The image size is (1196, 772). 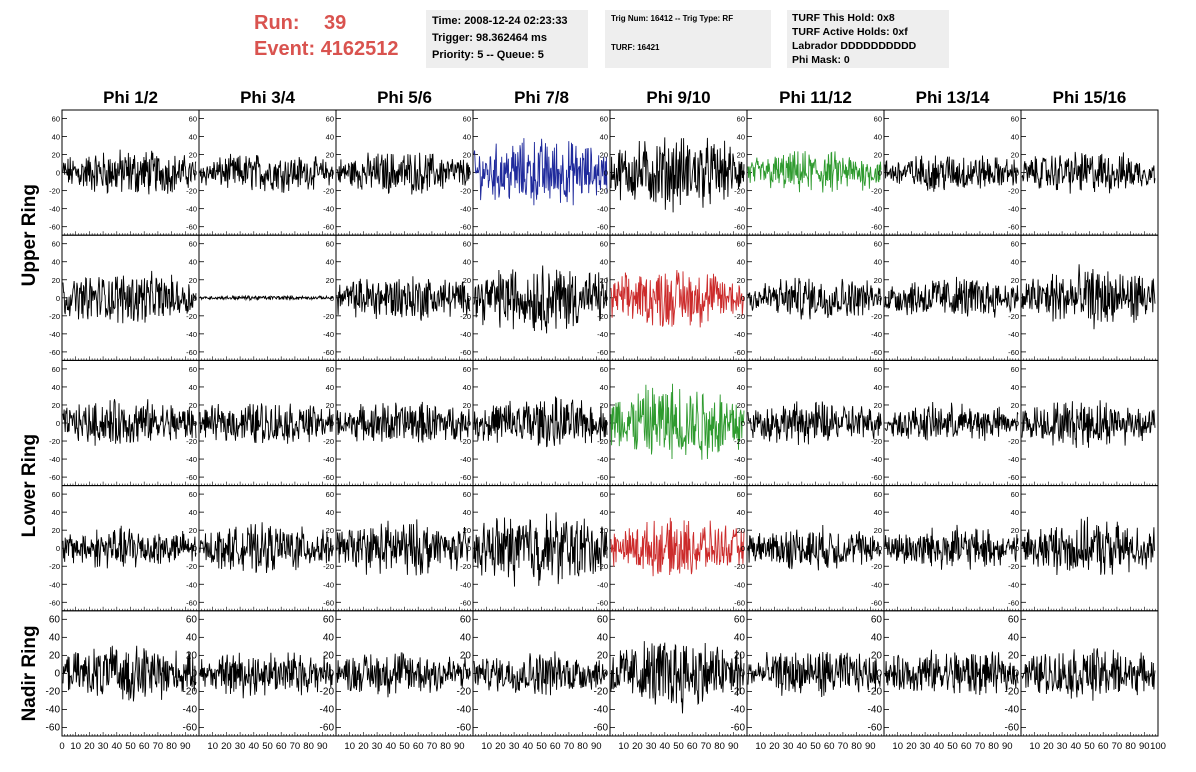 I want to click on event-label: Event:, so click(x=285, y=49).